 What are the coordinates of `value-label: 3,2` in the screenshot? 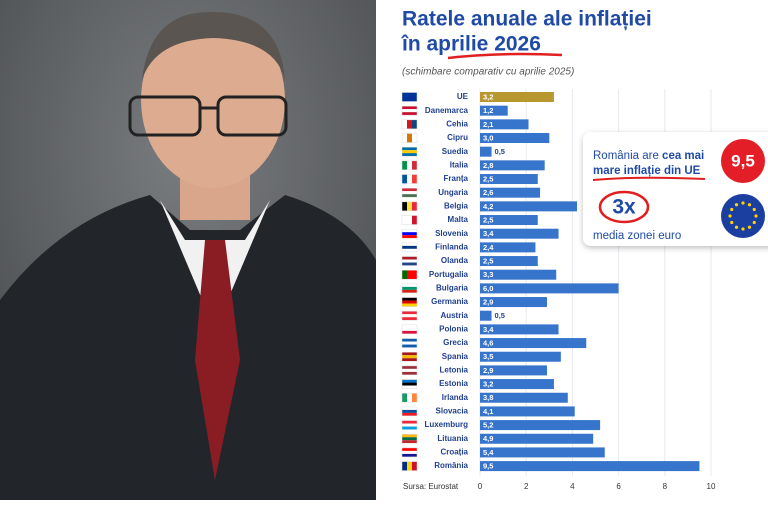 It's located at (488, 384).